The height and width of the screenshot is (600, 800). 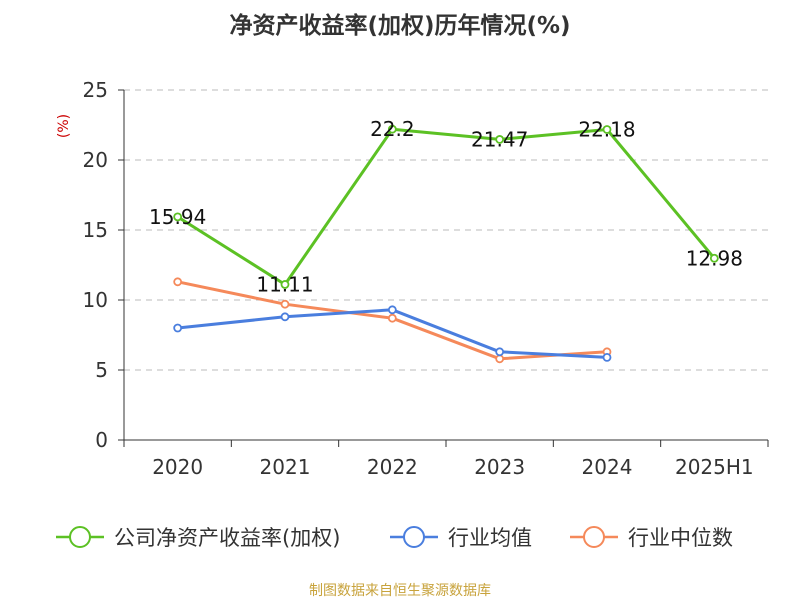 I want to click on data-label: 22.2, so click(x=392, y=129).